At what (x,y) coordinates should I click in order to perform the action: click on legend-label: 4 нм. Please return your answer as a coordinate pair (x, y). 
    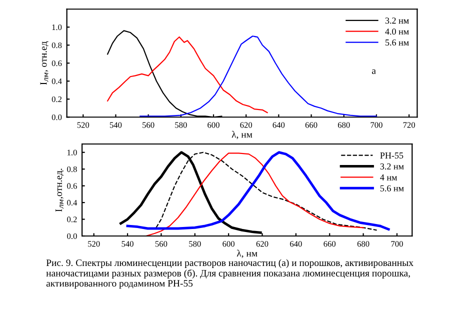
    Looking at the image, I should click on (389, 177).